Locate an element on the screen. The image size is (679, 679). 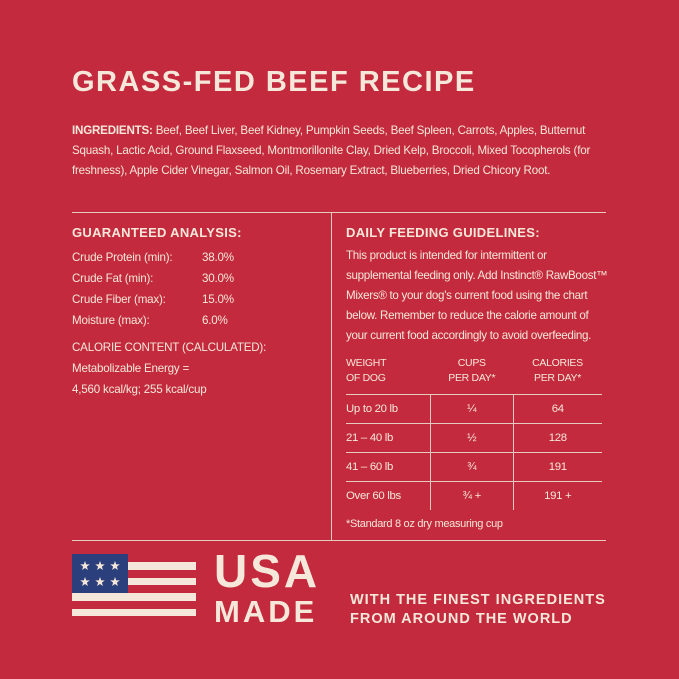
cell: 128 is located at coordinates (557, 438).